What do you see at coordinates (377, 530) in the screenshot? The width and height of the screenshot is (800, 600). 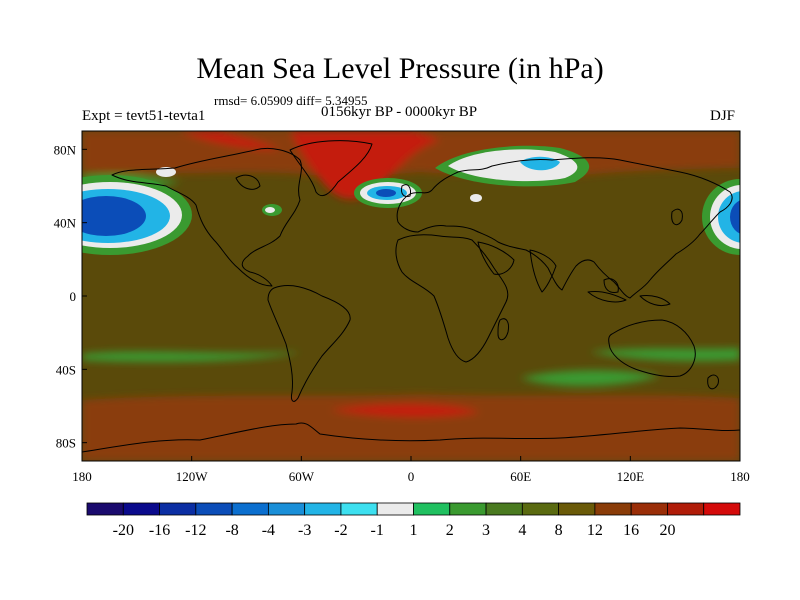 I see `colorbar-label: -1` at bounding box center [377, 530].